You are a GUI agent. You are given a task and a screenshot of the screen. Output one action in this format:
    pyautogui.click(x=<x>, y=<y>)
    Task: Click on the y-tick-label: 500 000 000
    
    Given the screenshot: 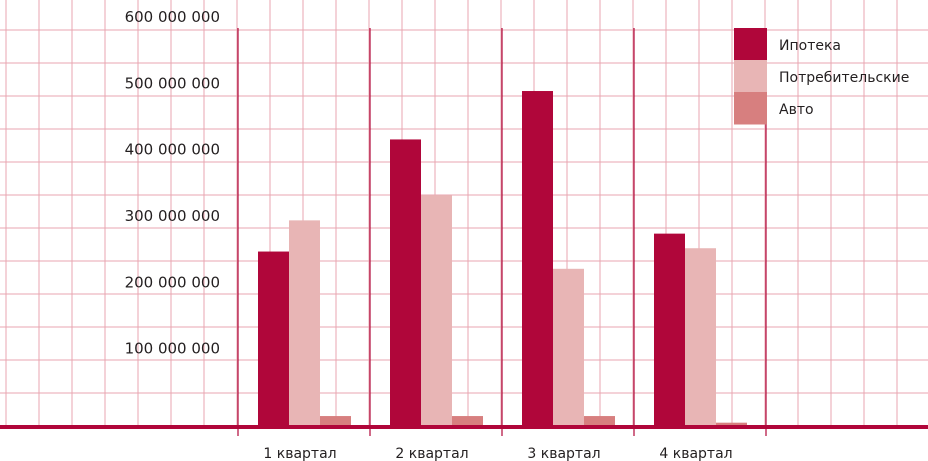 What is the action you would take?
    pyautogui.click(x=172, y=83)
    